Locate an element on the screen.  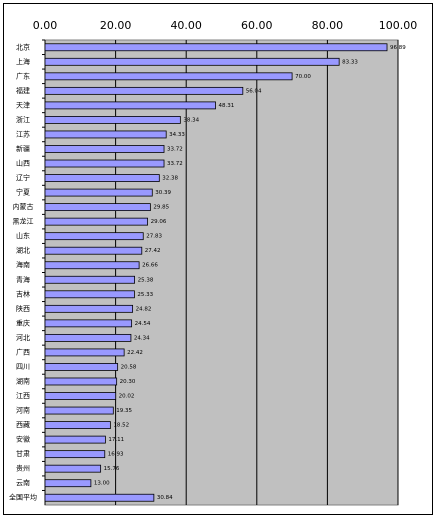
y-tick-label: 内蒙古 is located at coordinates (23, 206).